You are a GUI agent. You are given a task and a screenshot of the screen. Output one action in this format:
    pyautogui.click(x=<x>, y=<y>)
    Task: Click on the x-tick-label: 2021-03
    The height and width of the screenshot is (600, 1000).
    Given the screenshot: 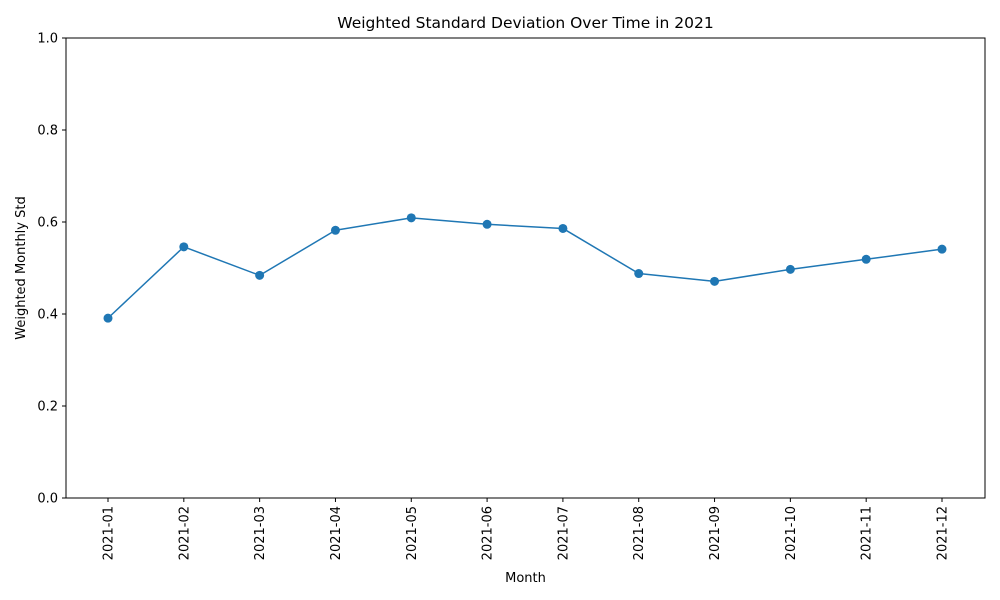 What is the action you would take?
    pyautogui.click(x=260, y=533)
    